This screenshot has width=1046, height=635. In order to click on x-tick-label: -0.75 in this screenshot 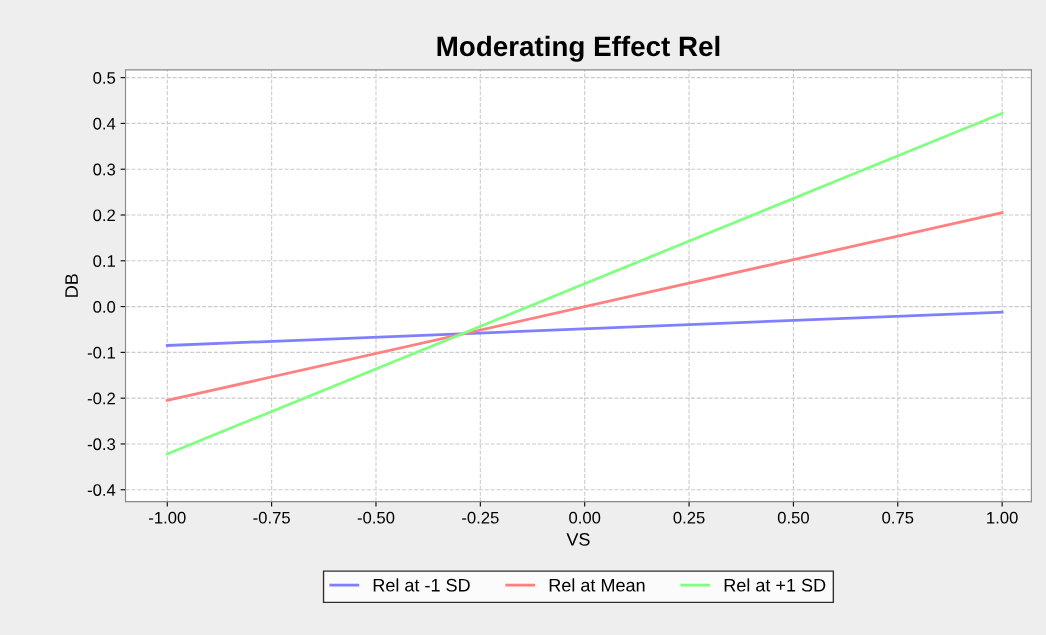, I will do `click(271, 517)`.